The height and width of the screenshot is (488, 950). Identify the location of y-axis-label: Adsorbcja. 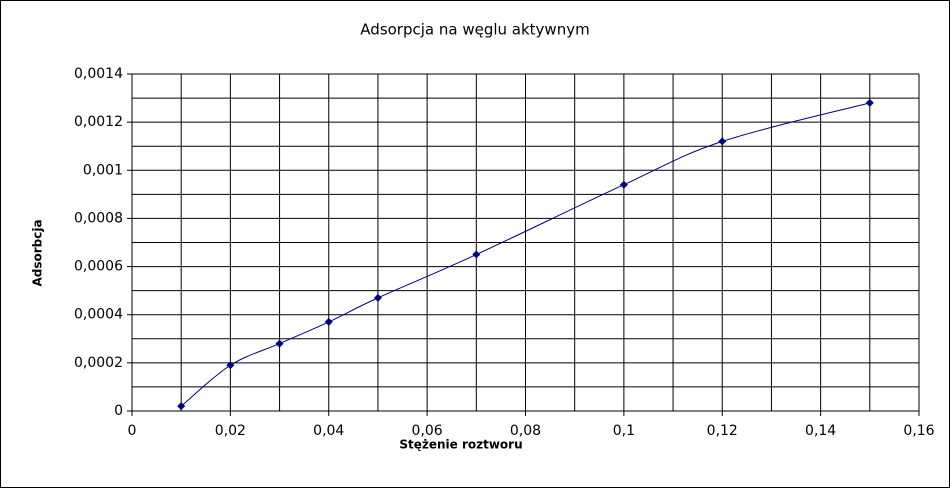
(38, 252).